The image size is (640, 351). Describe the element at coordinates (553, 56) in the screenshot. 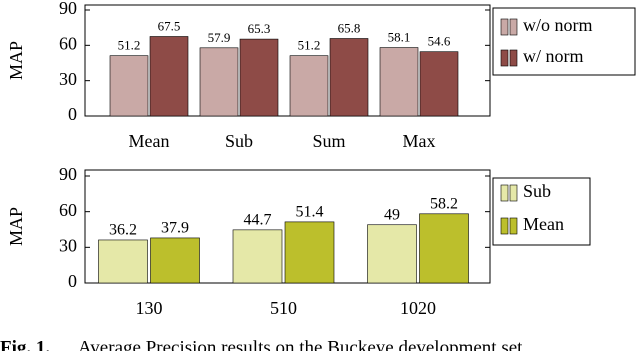

I see `legend-label: w/ norm` at that location.